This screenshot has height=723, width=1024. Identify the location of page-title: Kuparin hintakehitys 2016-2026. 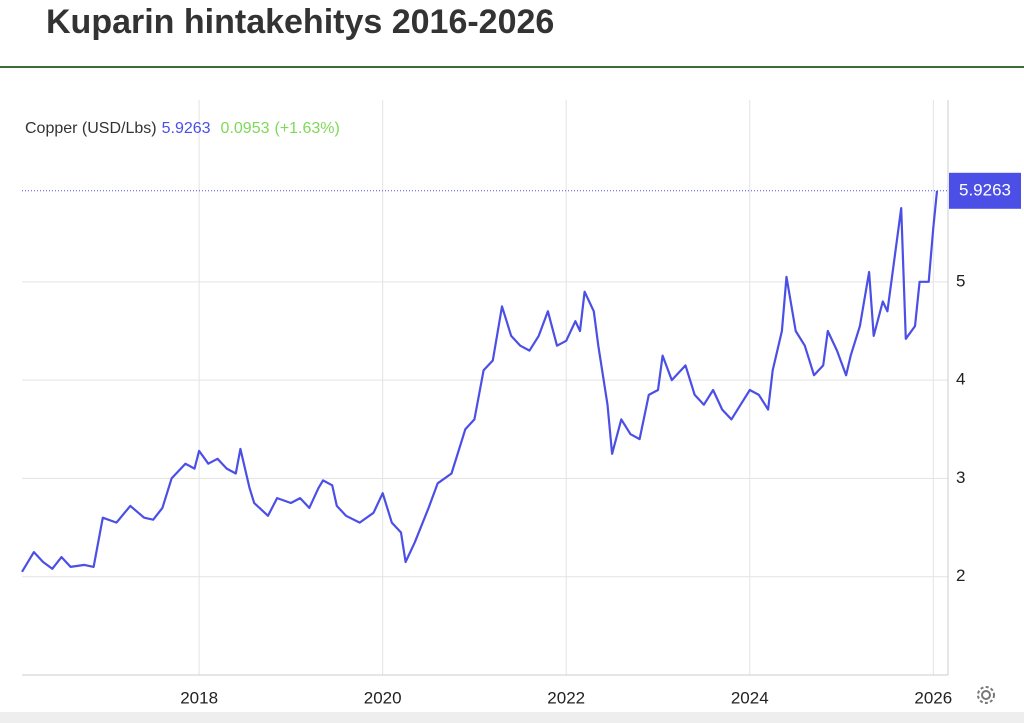
(300, 22).